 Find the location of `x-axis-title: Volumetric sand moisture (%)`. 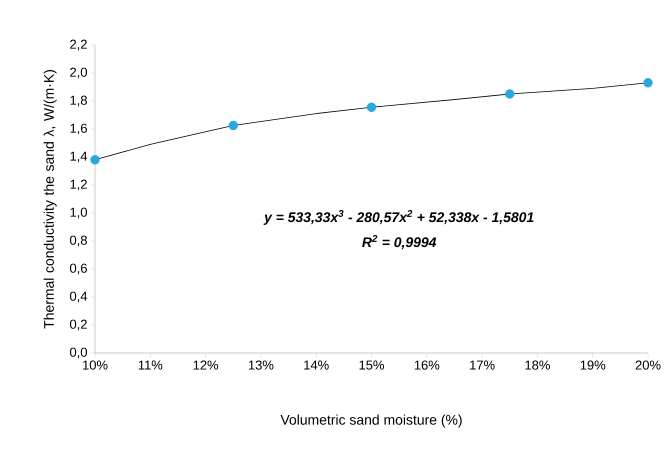

x-axis-title: Volumetric sand moisture (%) is located at coordinates (371, 421).